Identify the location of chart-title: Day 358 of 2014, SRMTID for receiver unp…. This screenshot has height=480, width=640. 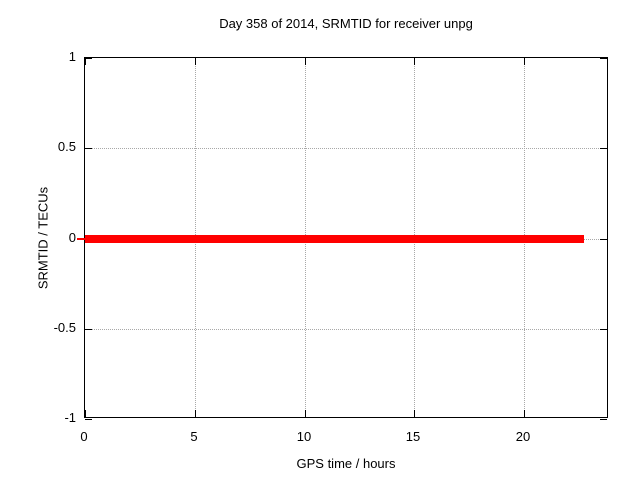
(346, 23).